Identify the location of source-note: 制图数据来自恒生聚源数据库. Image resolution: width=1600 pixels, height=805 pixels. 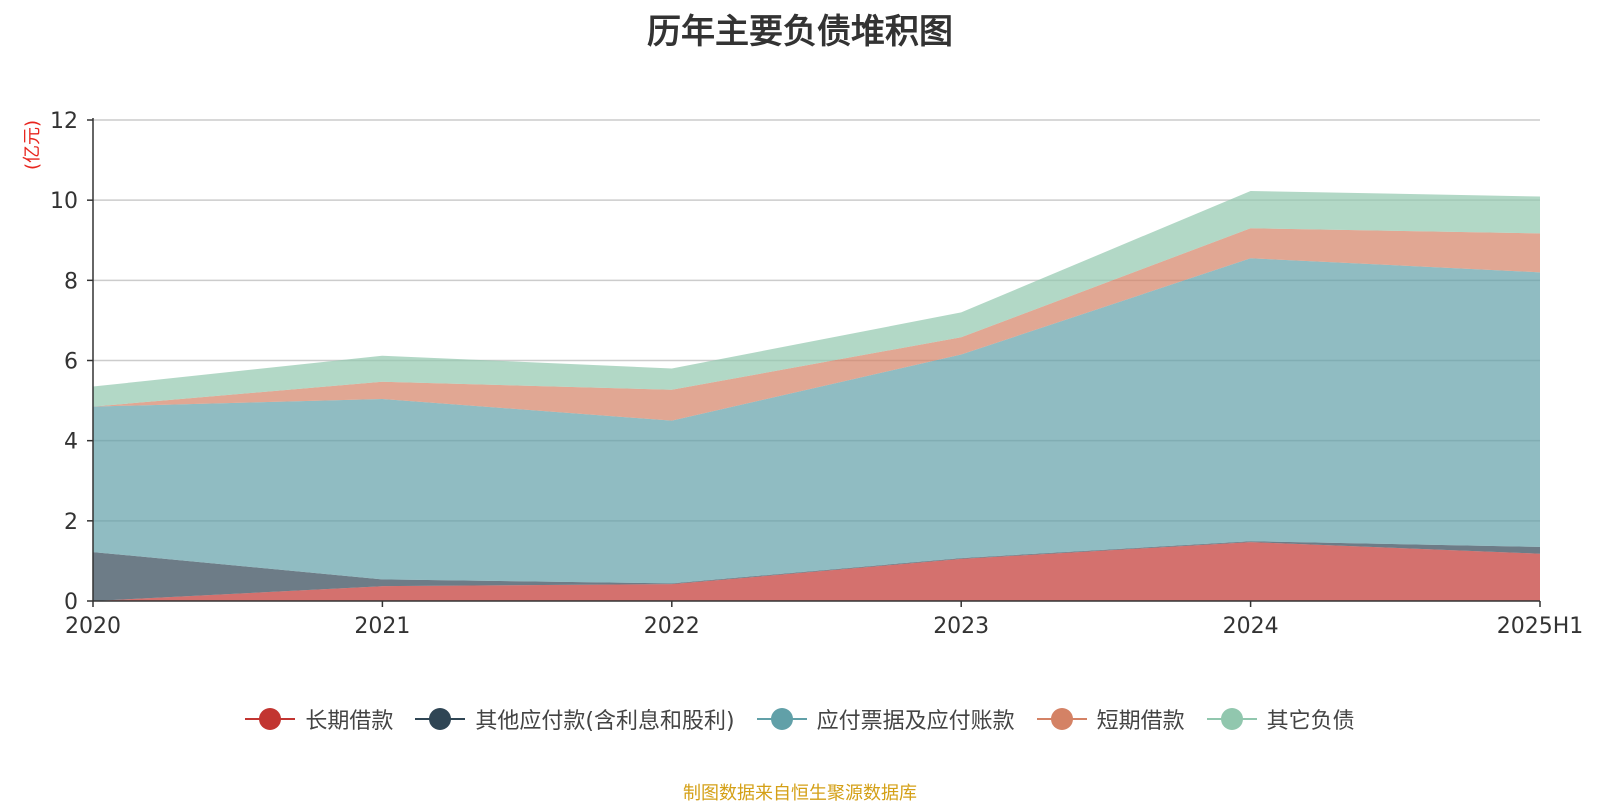
(800, 793).